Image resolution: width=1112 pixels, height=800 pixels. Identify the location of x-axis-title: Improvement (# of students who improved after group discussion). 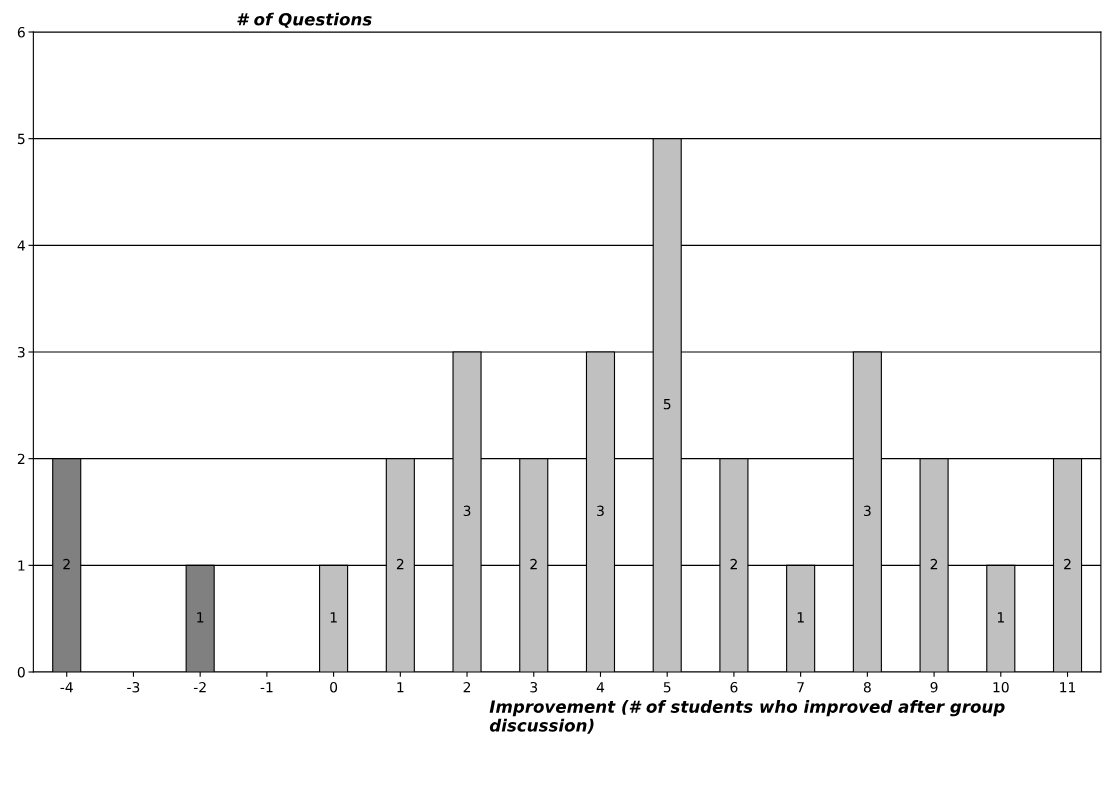
(747, 717).